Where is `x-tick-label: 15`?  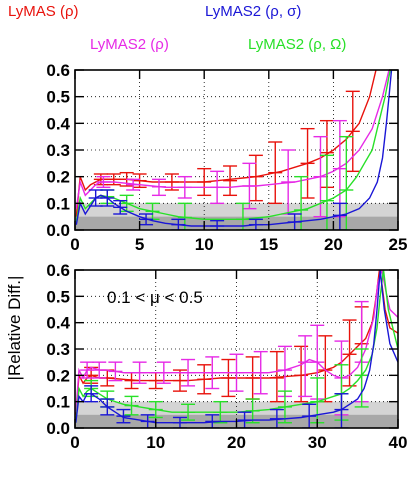 x-tick-label: 15 is located at coordinates (268, 244).